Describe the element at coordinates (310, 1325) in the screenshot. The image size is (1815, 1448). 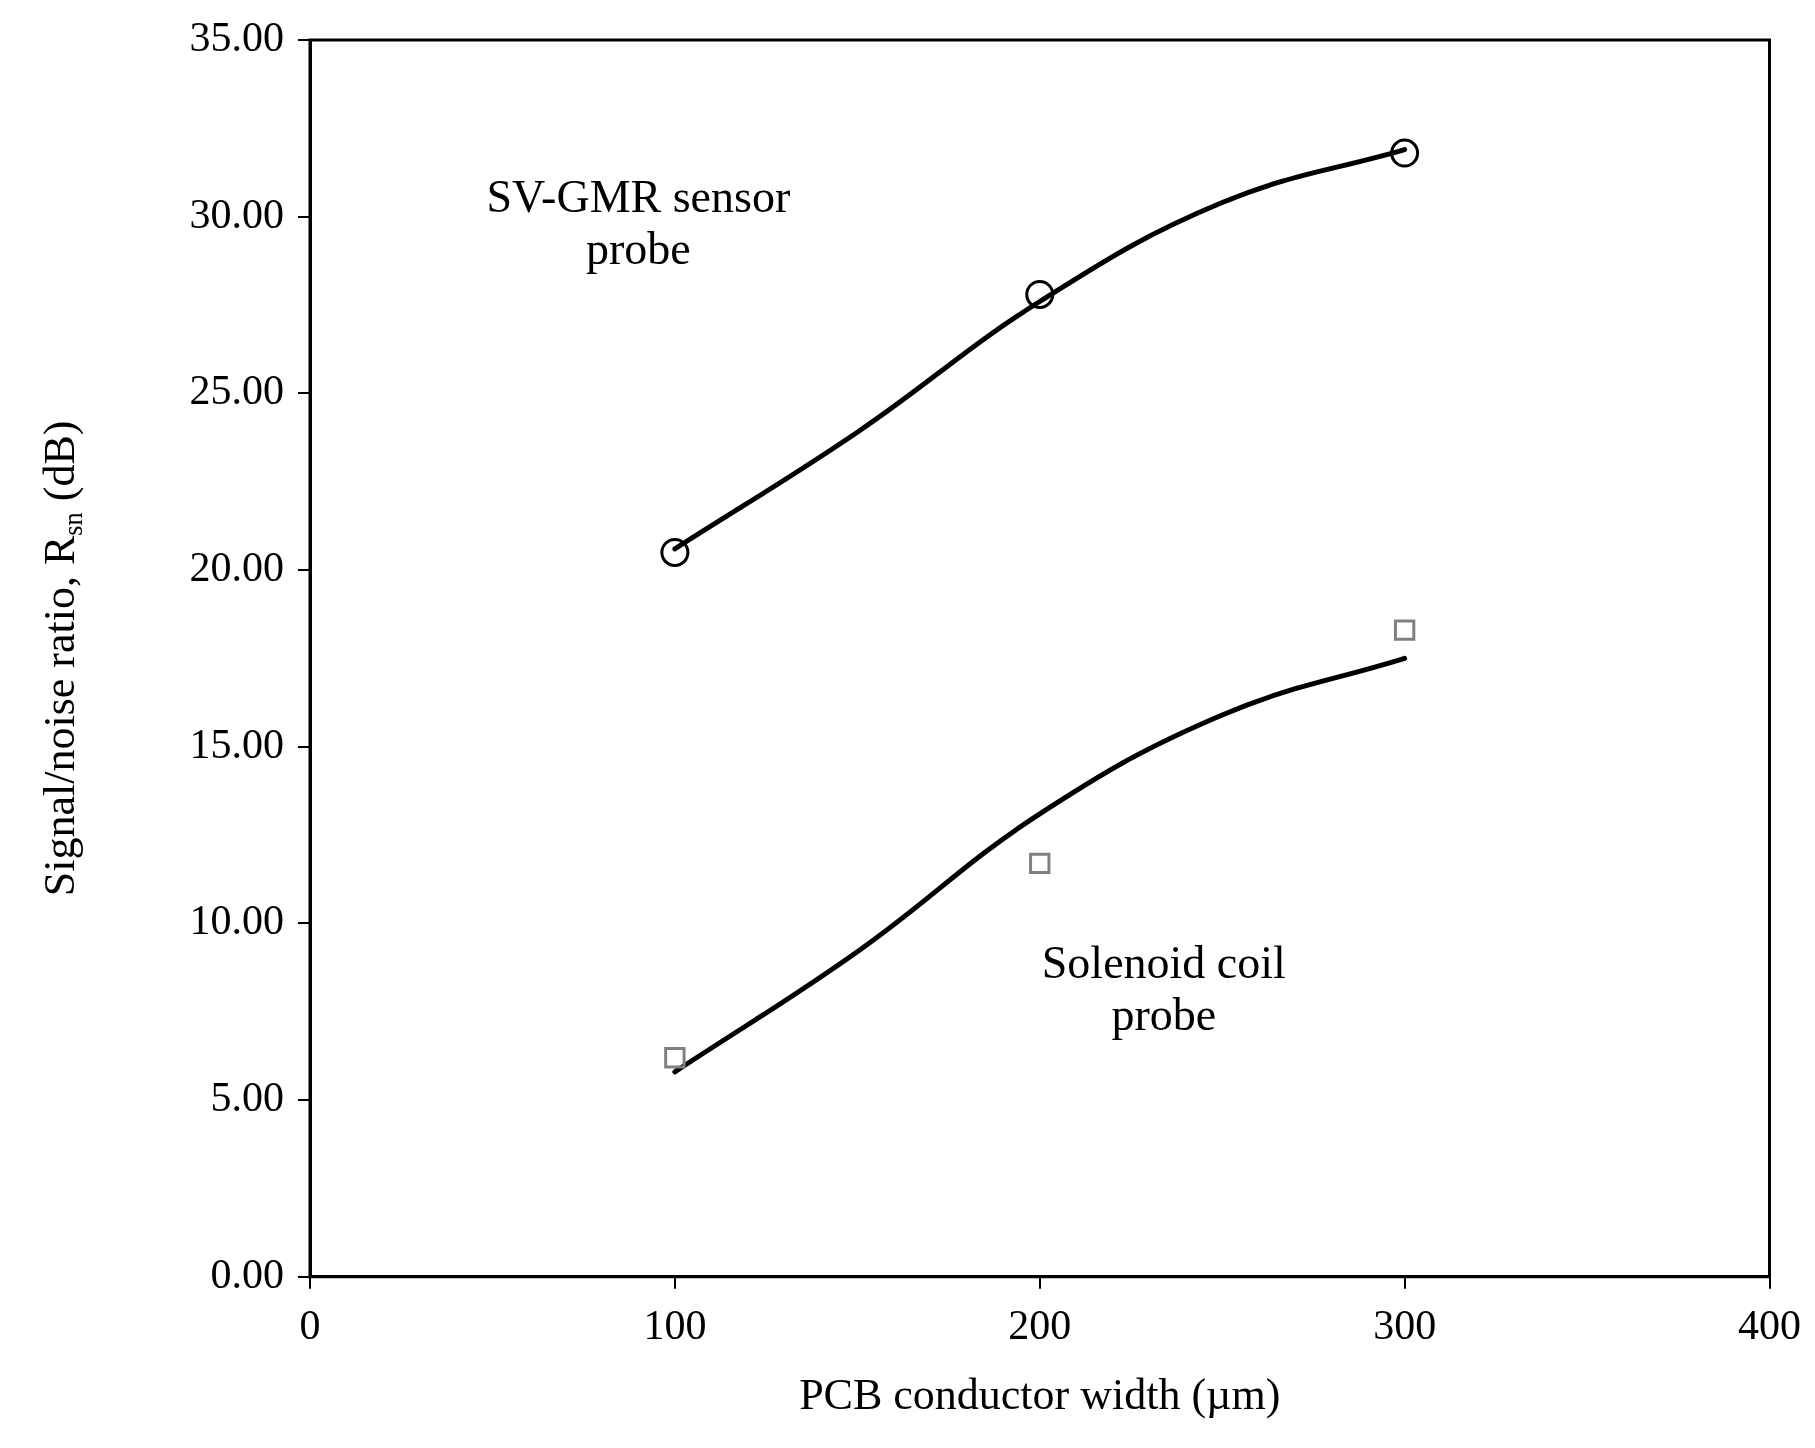
I see `x-tick-label: 0` at that location.